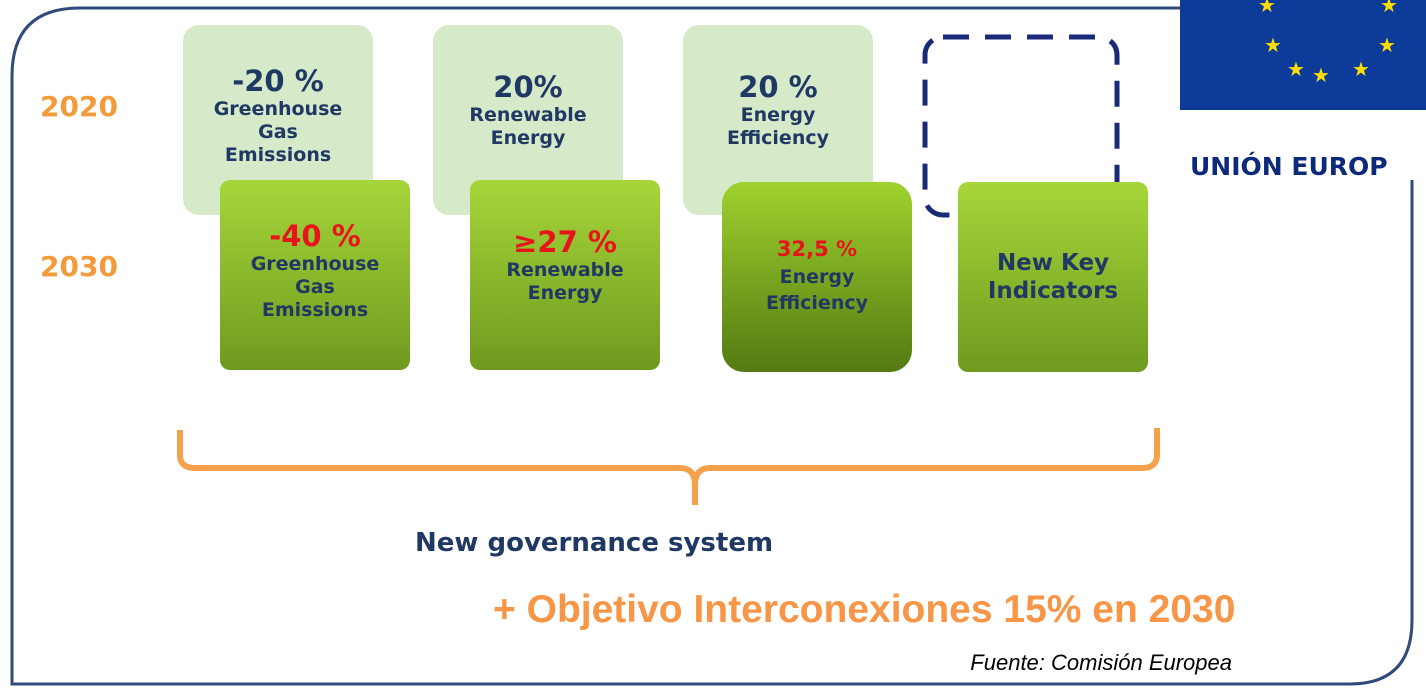 Image resolution: width=1426 pixels, height=690 pixels. Describe the element at coordinates (594, 543) in the screenshot. I see `governance: New governance system` at that location.